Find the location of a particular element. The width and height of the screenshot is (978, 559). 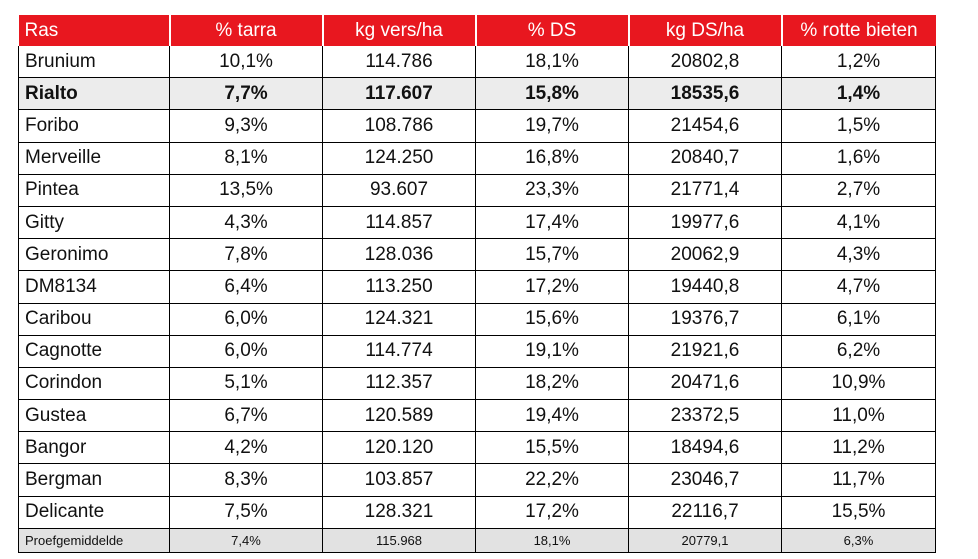

cell-rotte-bieten: 4,7% is located at coordinates (858, 287).